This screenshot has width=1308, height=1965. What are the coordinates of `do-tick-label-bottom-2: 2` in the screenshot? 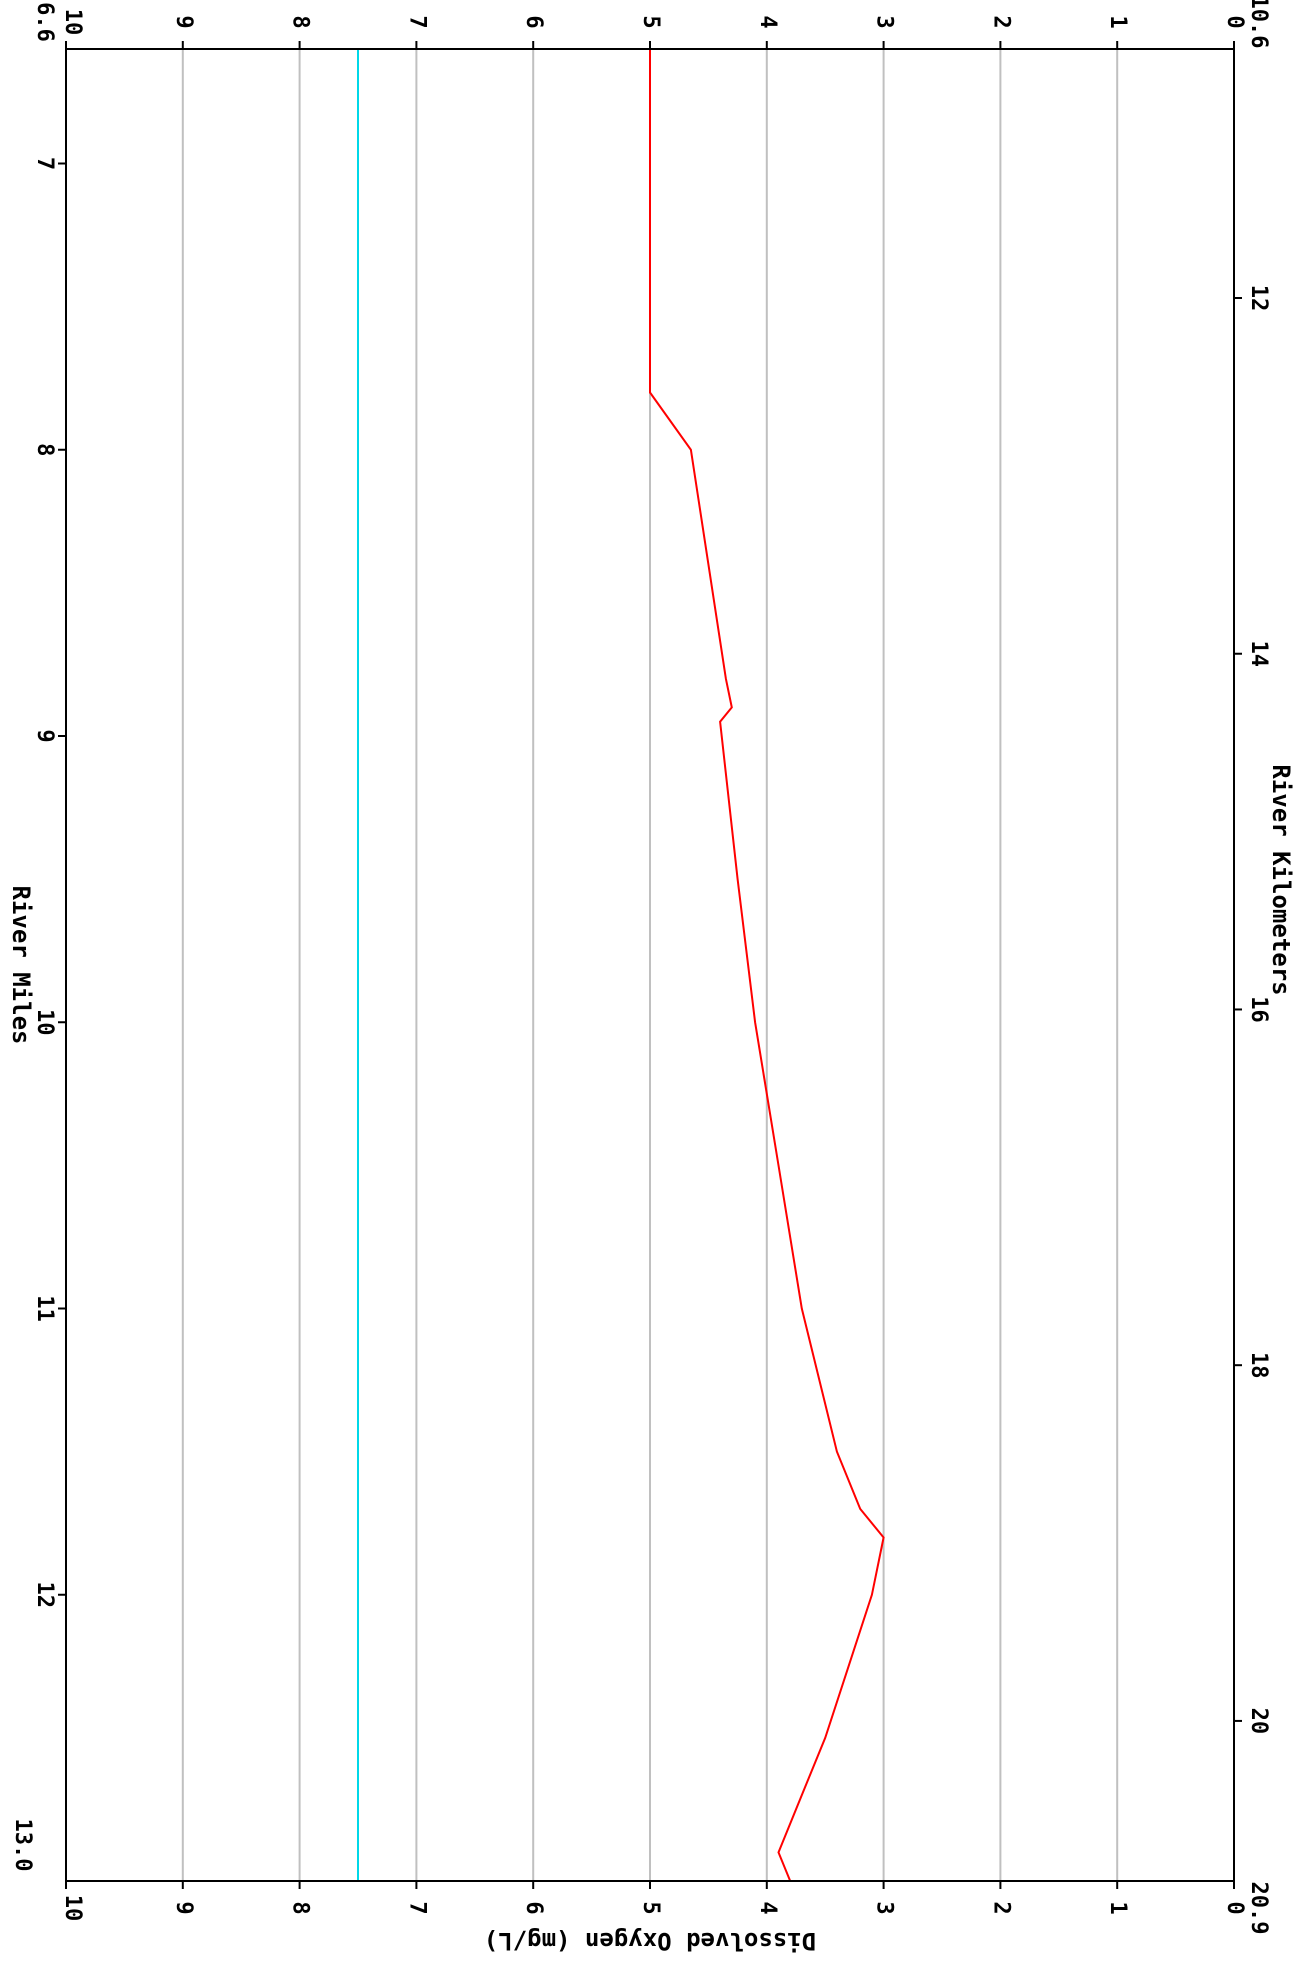 It's located at (1000, 1907).